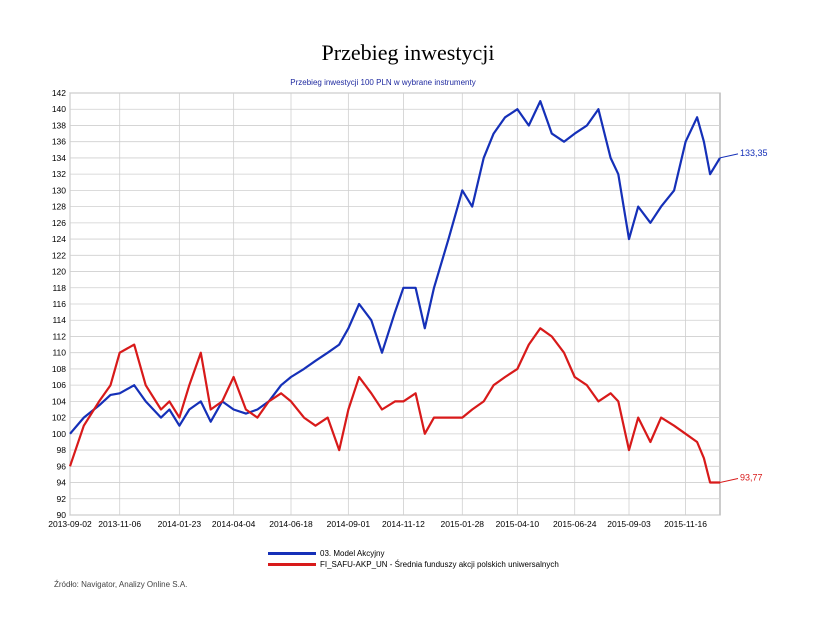 This screenshot has width=816, height=622. What do you see at coordinates (59, 255) in the screenshot?
I see `y-tick-label: 122` at bounding box center [59, 255].